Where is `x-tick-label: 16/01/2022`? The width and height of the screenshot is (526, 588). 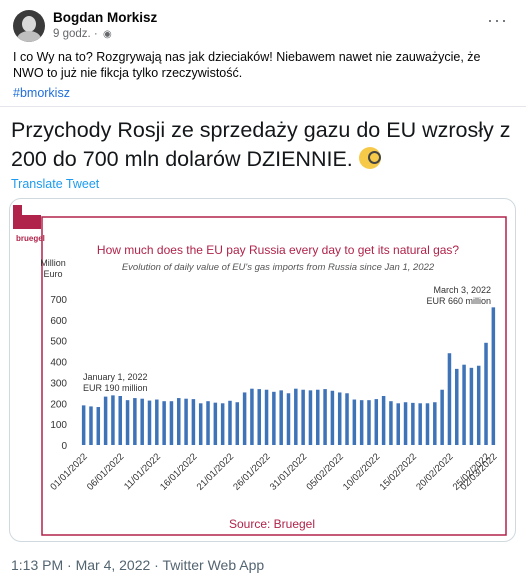
x-tick-label: 16/01/2022 is located at coordinates (178, 471).